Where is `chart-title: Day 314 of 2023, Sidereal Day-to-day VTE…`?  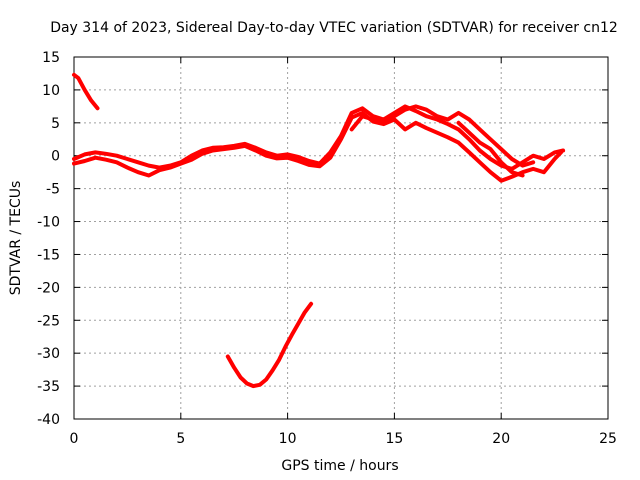 chart-title: Day 314 of 2023, Sidereal Day-to-day VTE… is located at coordinates (334, 28).